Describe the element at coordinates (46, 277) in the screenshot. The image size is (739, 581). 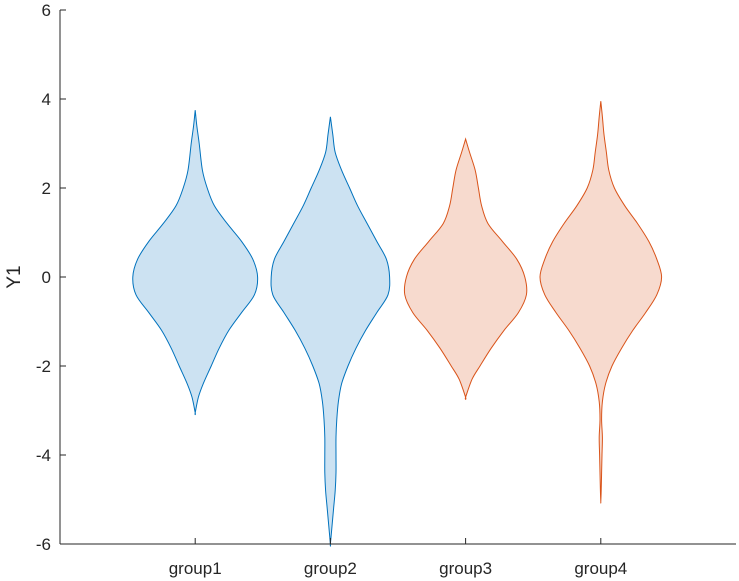
I see `y-tick-label: 0` at that location.